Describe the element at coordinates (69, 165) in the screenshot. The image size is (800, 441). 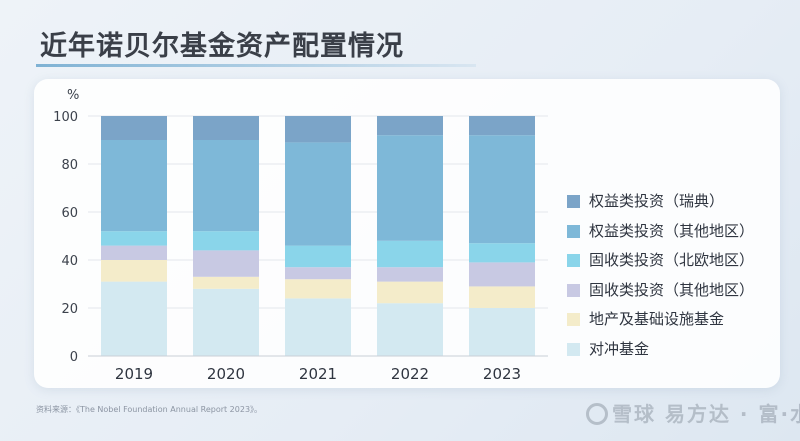
I see `y-tick-label: 80` at that location.